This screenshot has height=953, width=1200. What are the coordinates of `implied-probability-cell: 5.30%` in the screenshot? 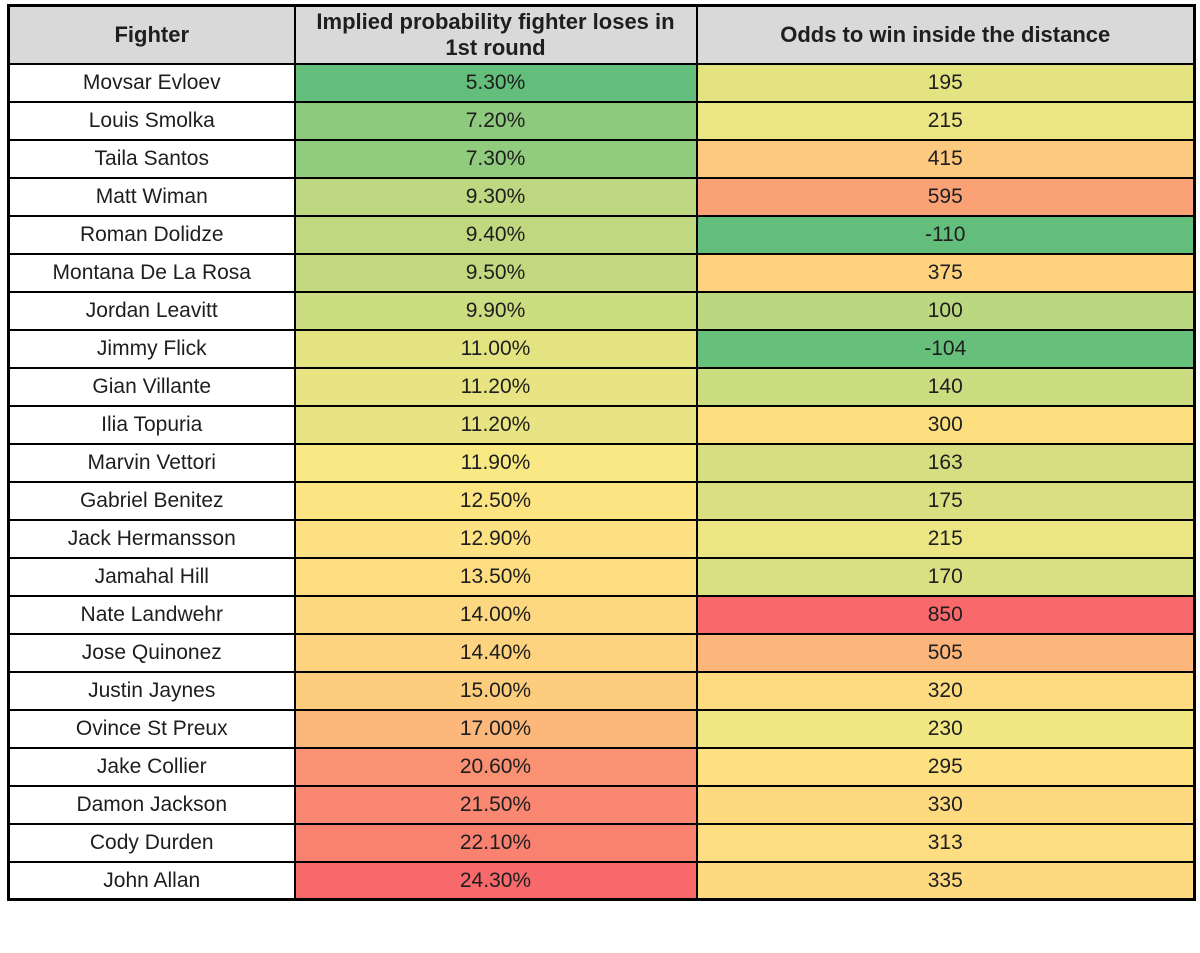 It's located at (495, 82).